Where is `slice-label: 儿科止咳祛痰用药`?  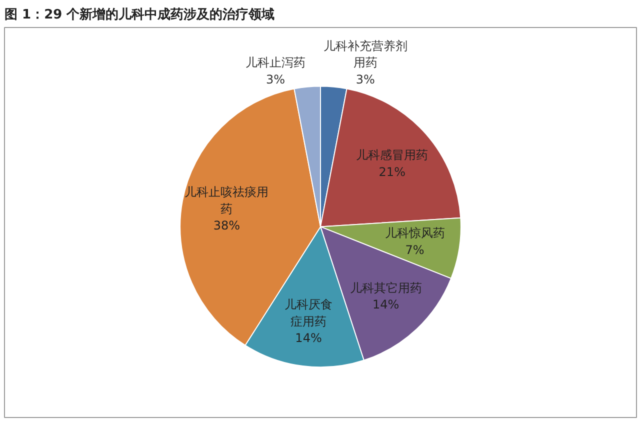
slice-label: 儿科止咳祛痰用药 is located at coordinates (226, 200).